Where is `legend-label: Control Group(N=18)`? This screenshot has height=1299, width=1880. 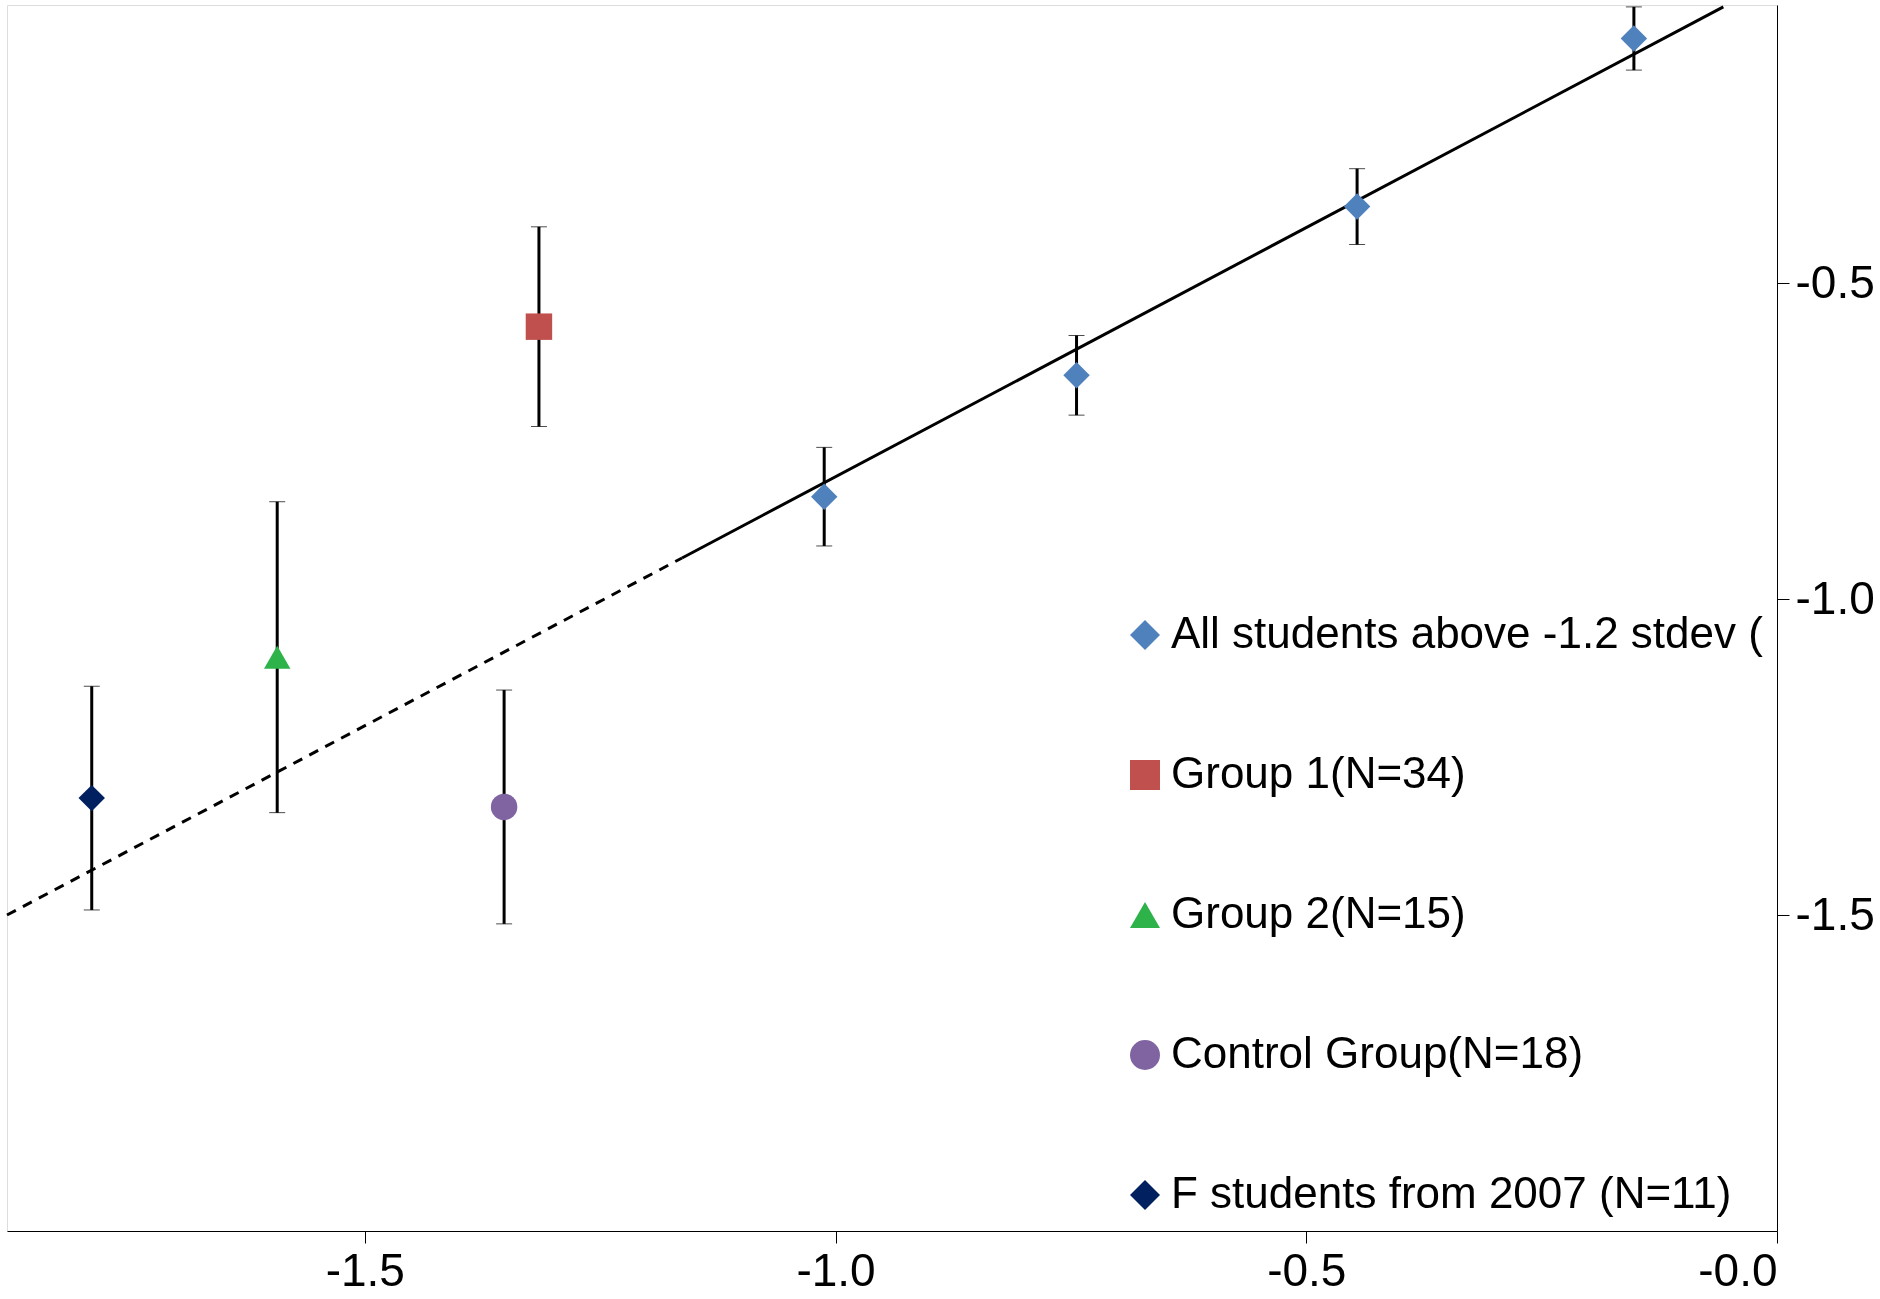
legend-label: Control Group(N=18) is located at coordinates (1377, 1052).